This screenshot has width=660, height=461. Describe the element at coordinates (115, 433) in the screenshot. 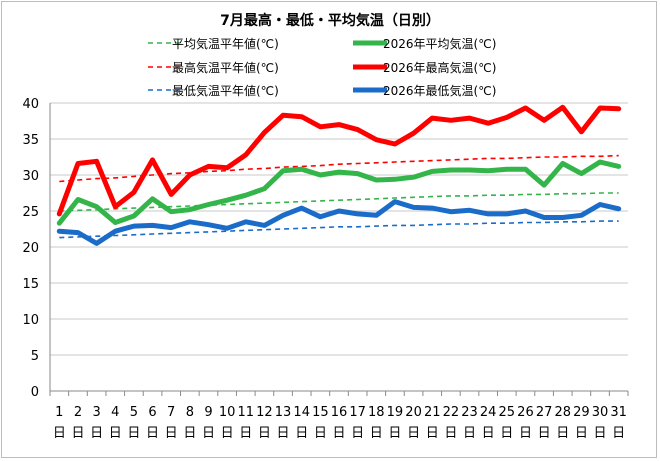

I see `x-tick-suffix-4: 日` at that location.